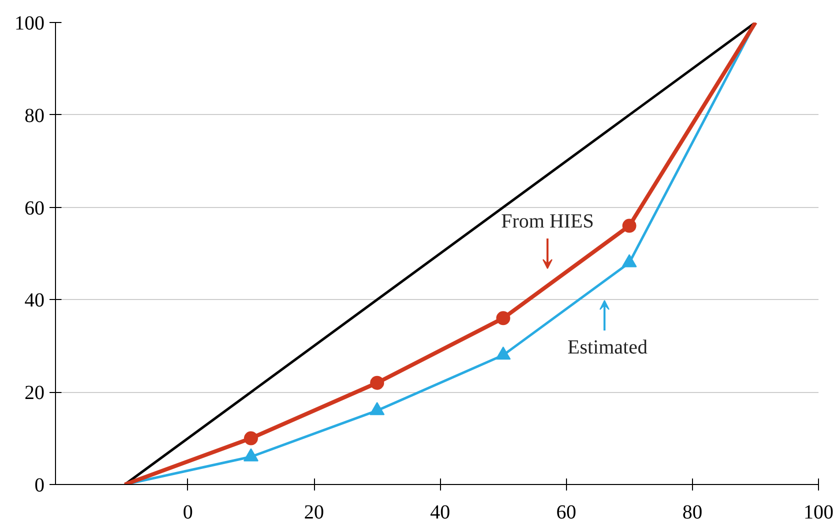 The image size is (840, 522). I want to click on y-tick-label: 100, so click(29, 23).